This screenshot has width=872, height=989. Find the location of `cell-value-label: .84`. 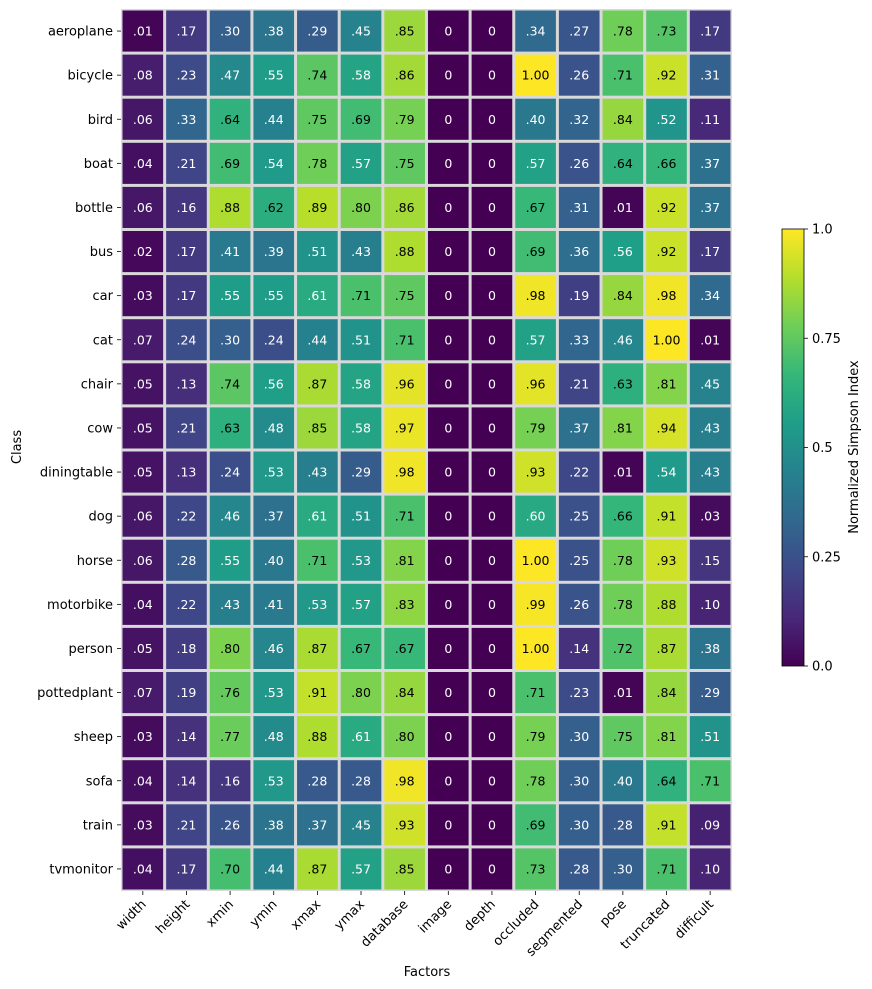

cell-value-label: .84 is located at coordinates (405, 692).